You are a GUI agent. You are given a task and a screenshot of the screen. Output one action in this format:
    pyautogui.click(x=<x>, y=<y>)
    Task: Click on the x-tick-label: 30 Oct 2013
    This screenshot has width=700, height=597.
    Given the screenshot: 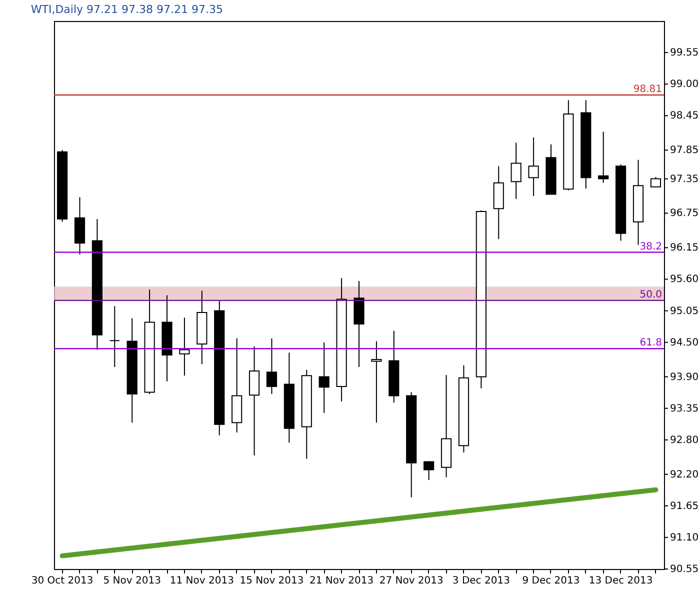 What is the action you would take?
    pyautogui.click(x=62, y=581)
    